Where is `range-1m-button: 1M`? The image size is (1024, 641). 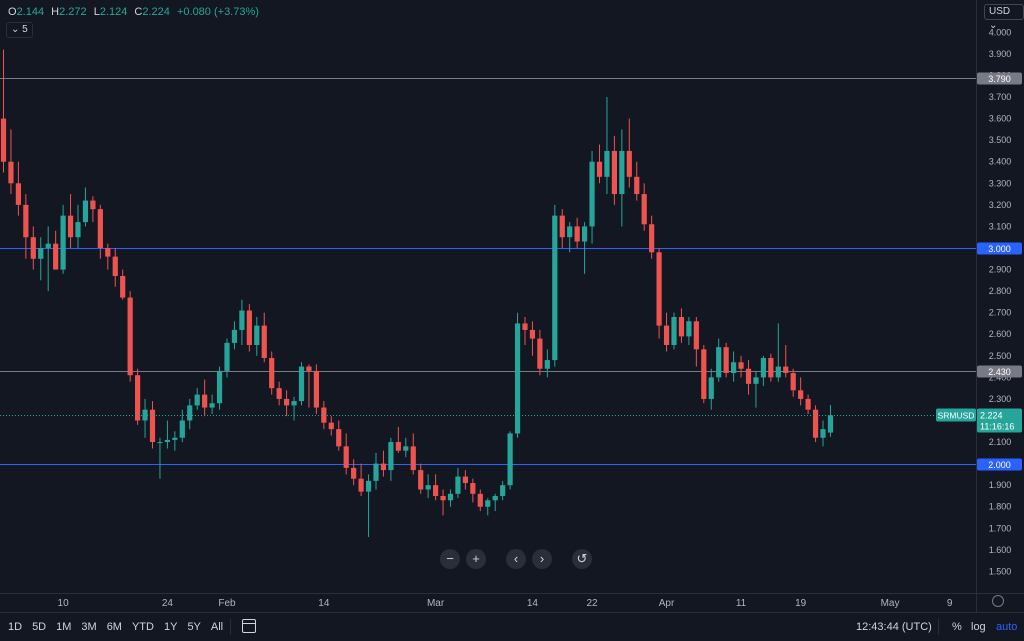
range-1m-button: 1M is located at coordinates (64, 627).